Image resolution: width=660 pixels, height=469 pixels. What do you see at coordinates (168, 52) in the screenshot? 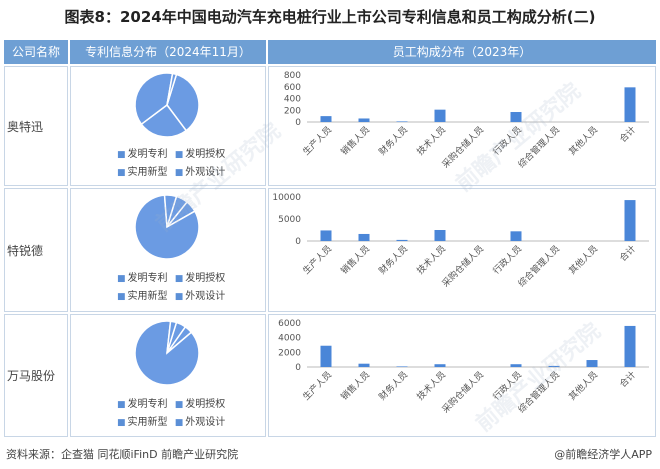
I see `header-patent: 专利信息分布（2024年11月）` at bounding box center [168, 52].